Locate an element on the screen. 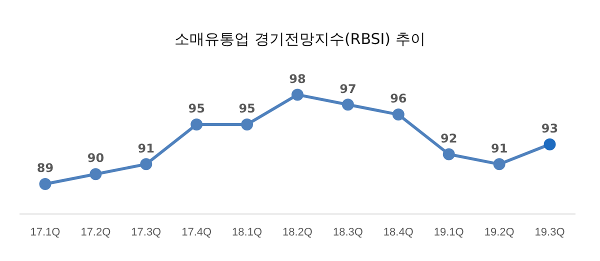 The image size is (600, 261). x-tick-label: 19.1Q is located at coordinates (449, 232).